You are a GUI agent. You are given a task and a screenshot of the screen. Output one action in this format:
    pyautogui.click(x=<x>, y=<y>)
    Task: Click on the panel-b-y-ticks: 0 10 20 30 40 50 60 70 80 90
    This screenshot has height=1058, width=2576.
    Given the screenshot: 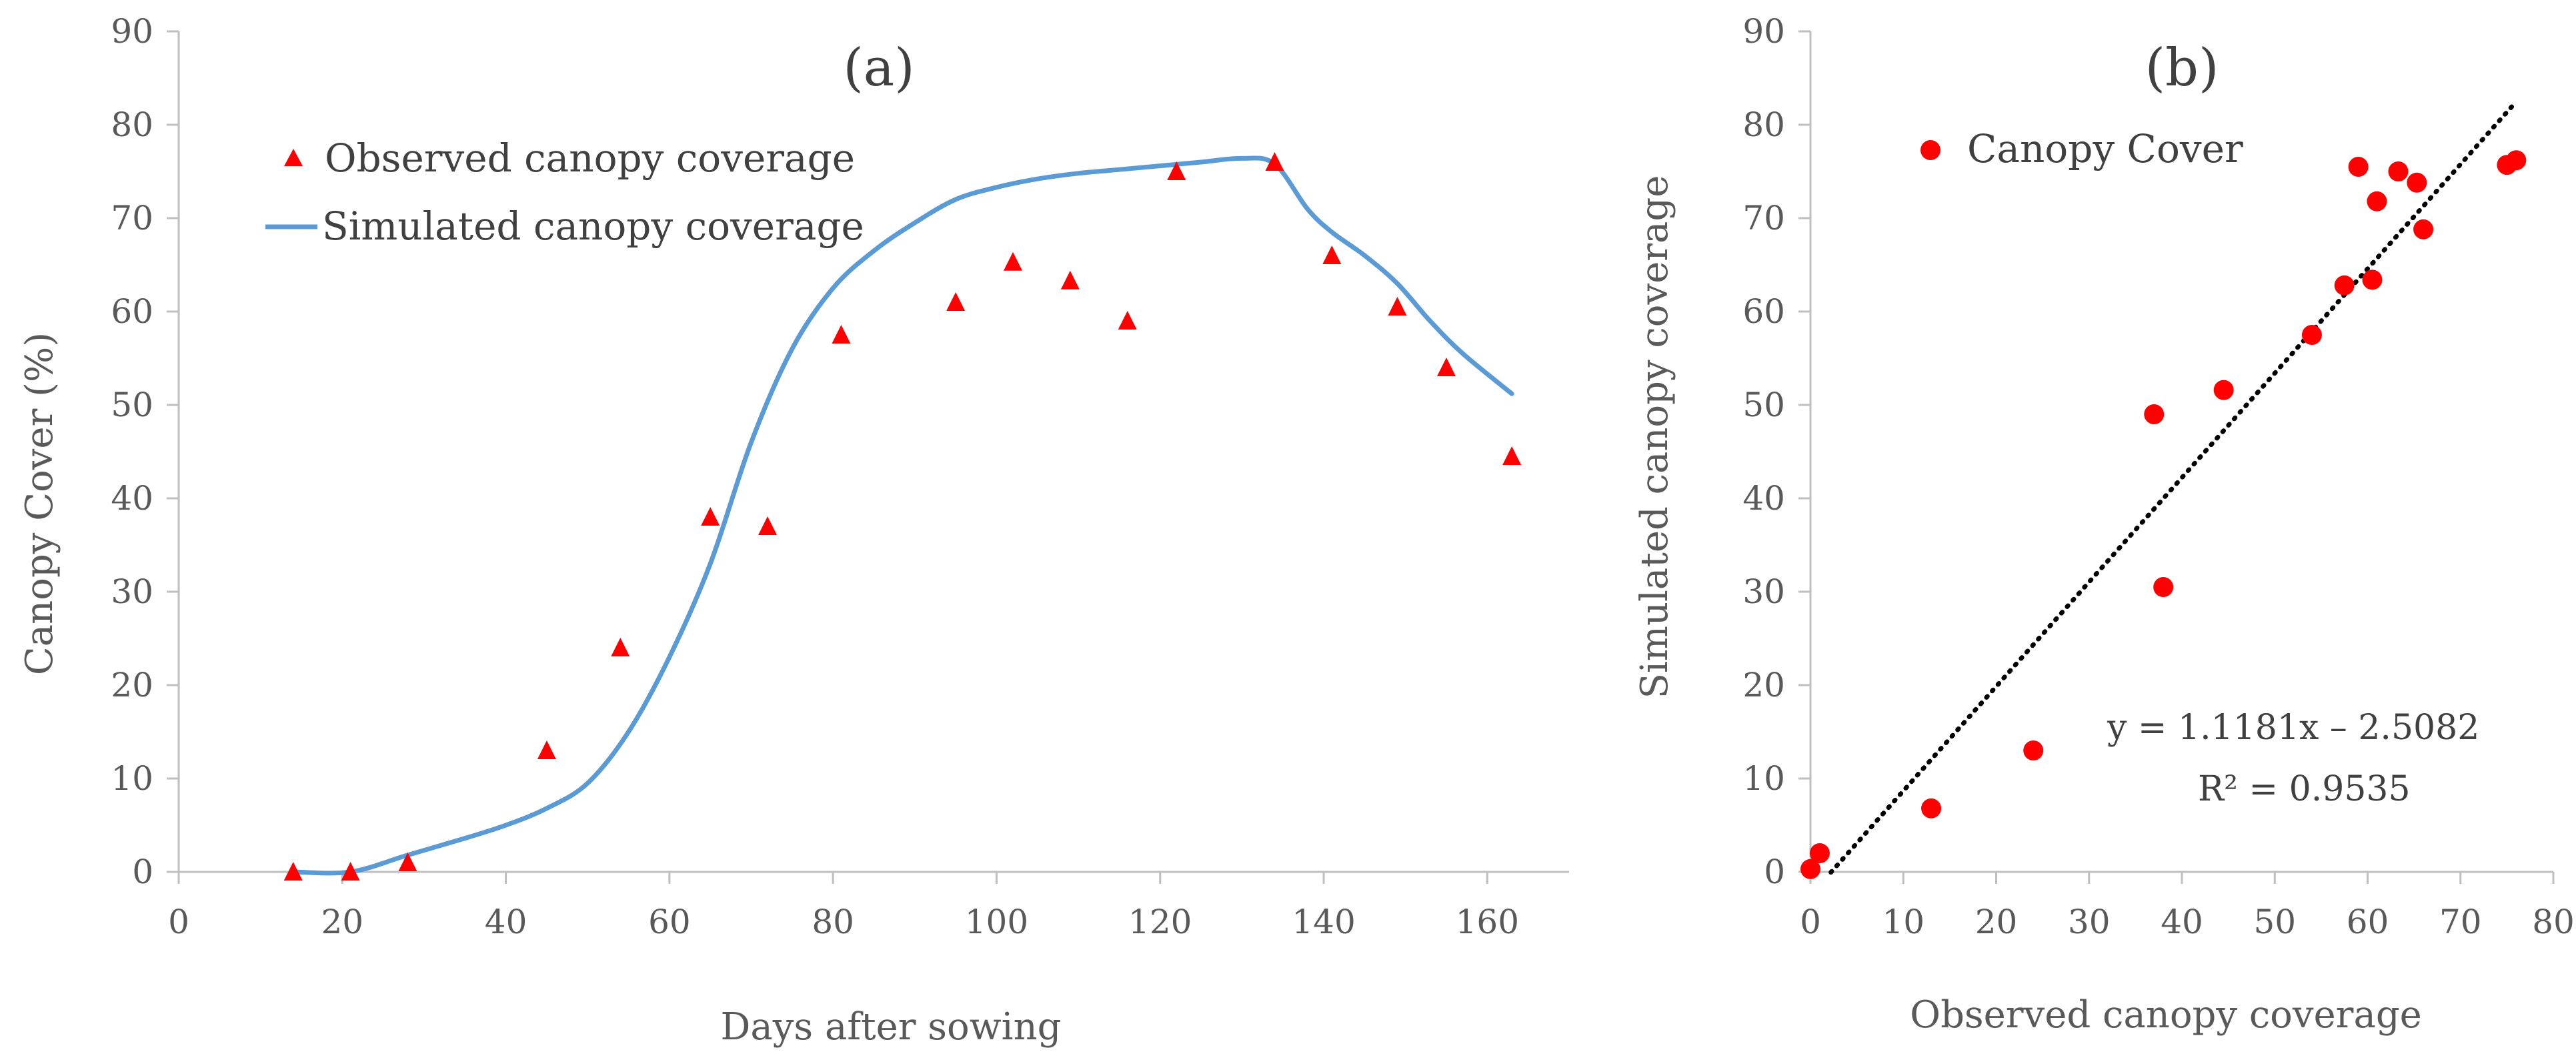 What is the action you would take?
    pyautogui.click(x=1776, y=452)
    